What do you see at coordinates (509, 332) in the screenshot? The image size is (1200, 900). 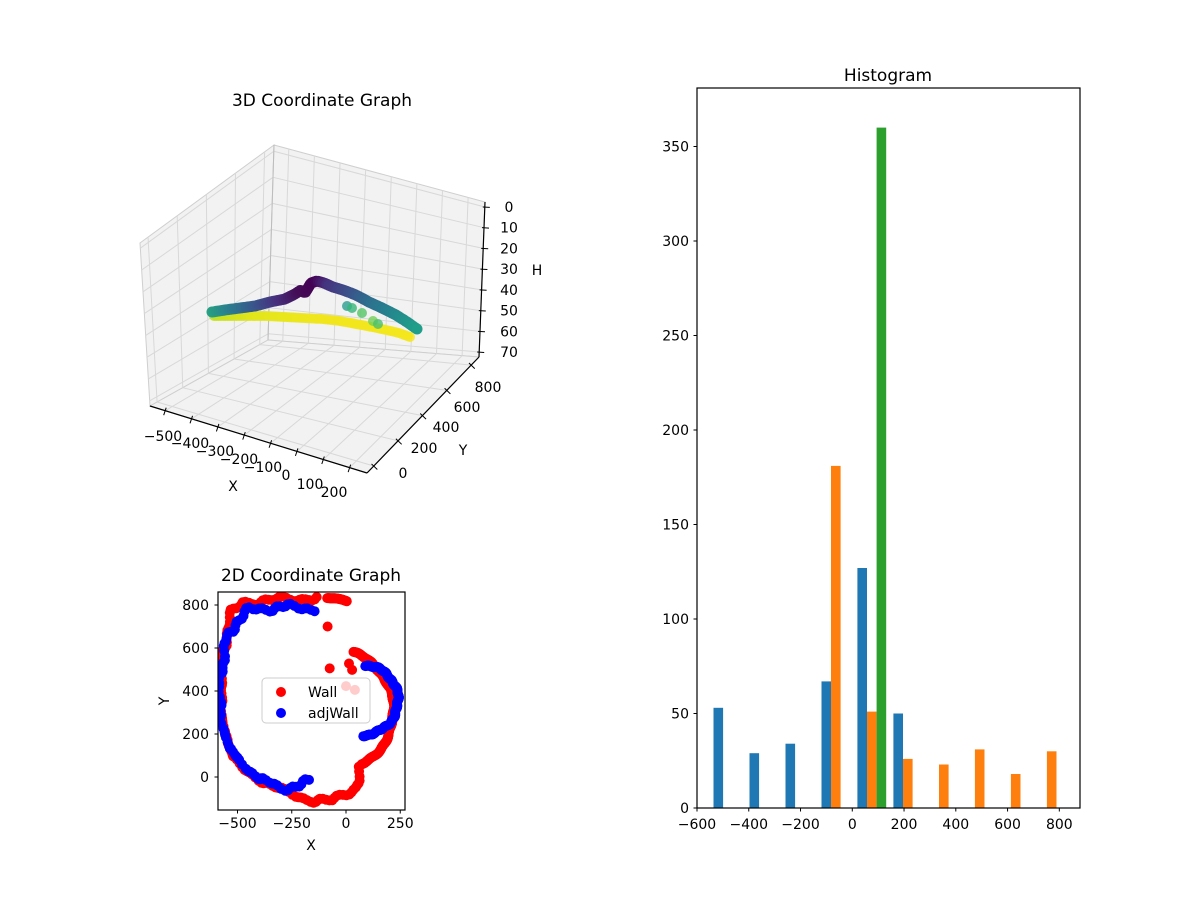 I see `tick-label: 60` at bounding box center [509, 332].